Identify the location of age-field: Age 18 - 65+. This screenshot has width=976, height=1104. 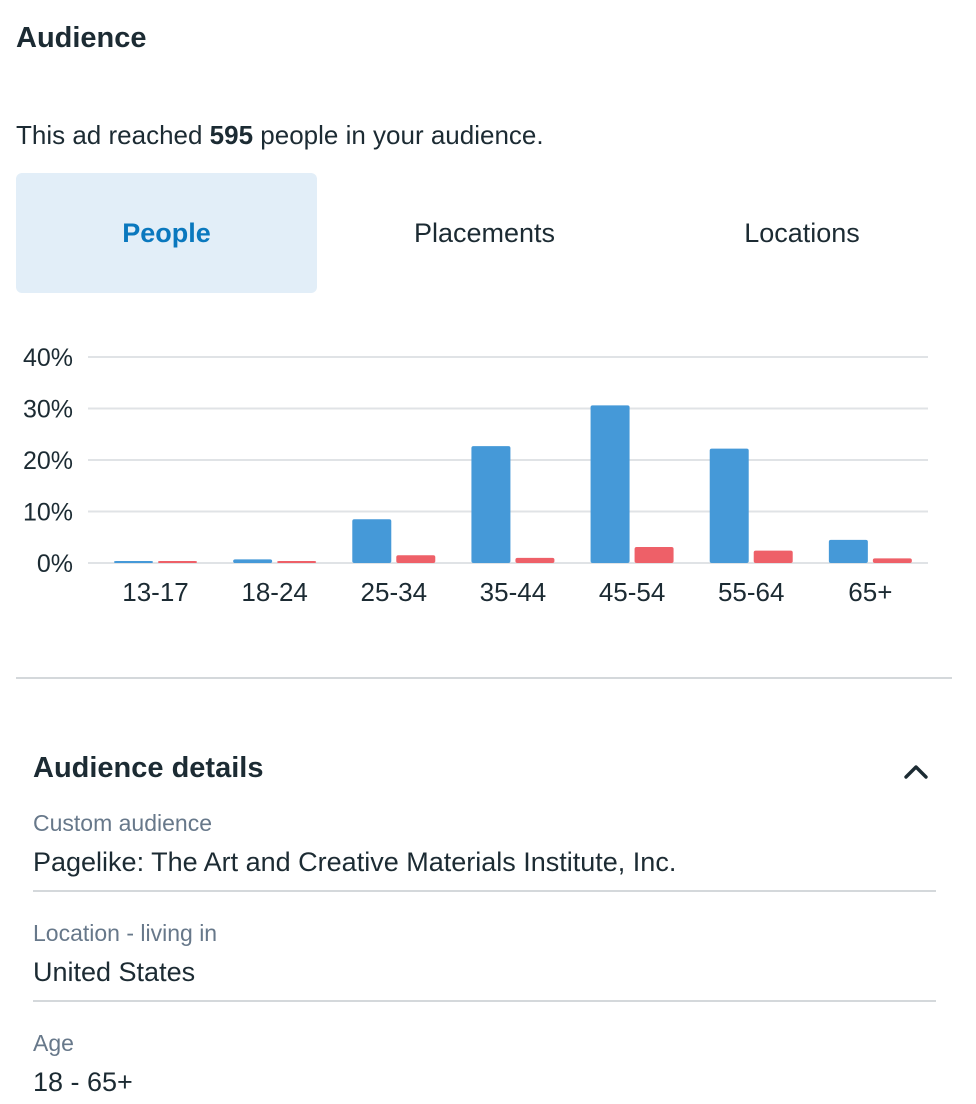
(484, 1064).